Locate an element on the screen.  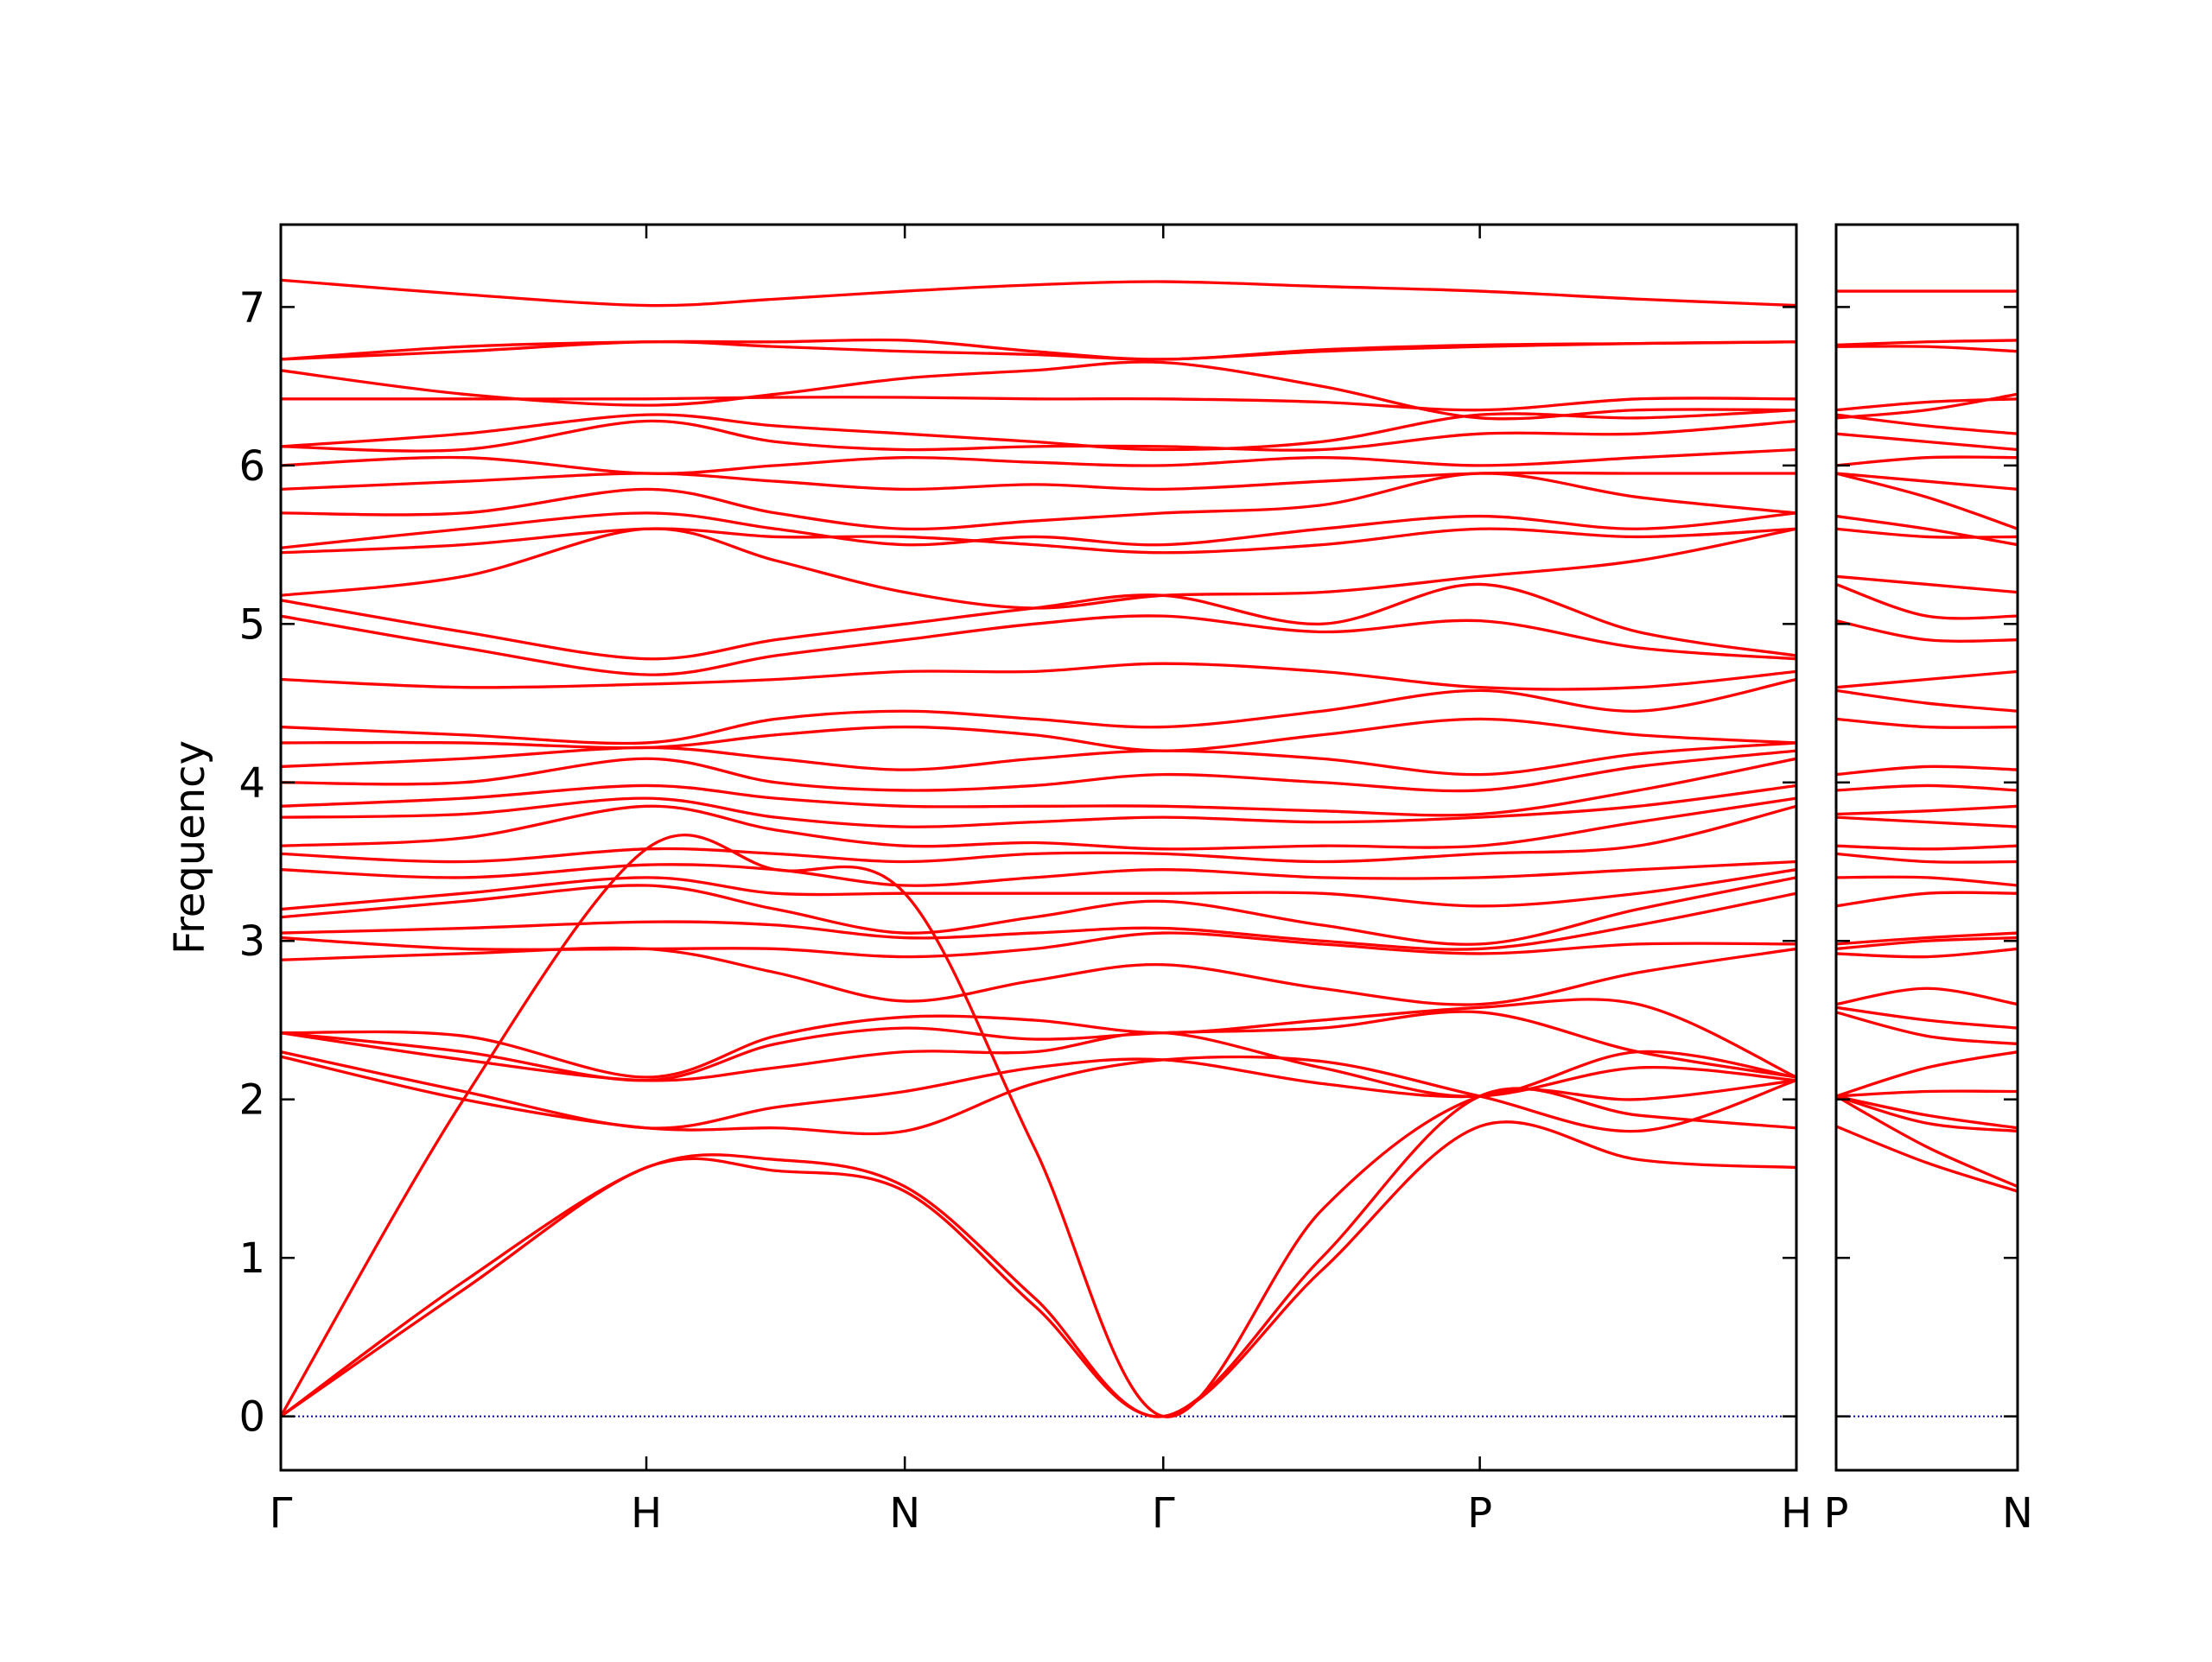
y-tick-label: 5 is located at coordinates (251, 624).